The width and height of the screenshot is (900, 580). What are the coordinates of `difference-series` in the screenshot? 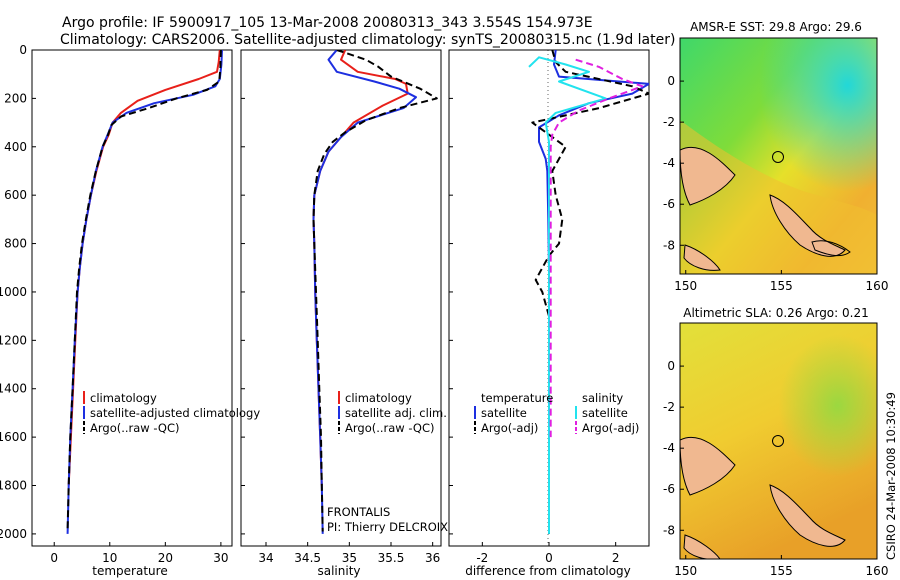 It's located at (588, 292).